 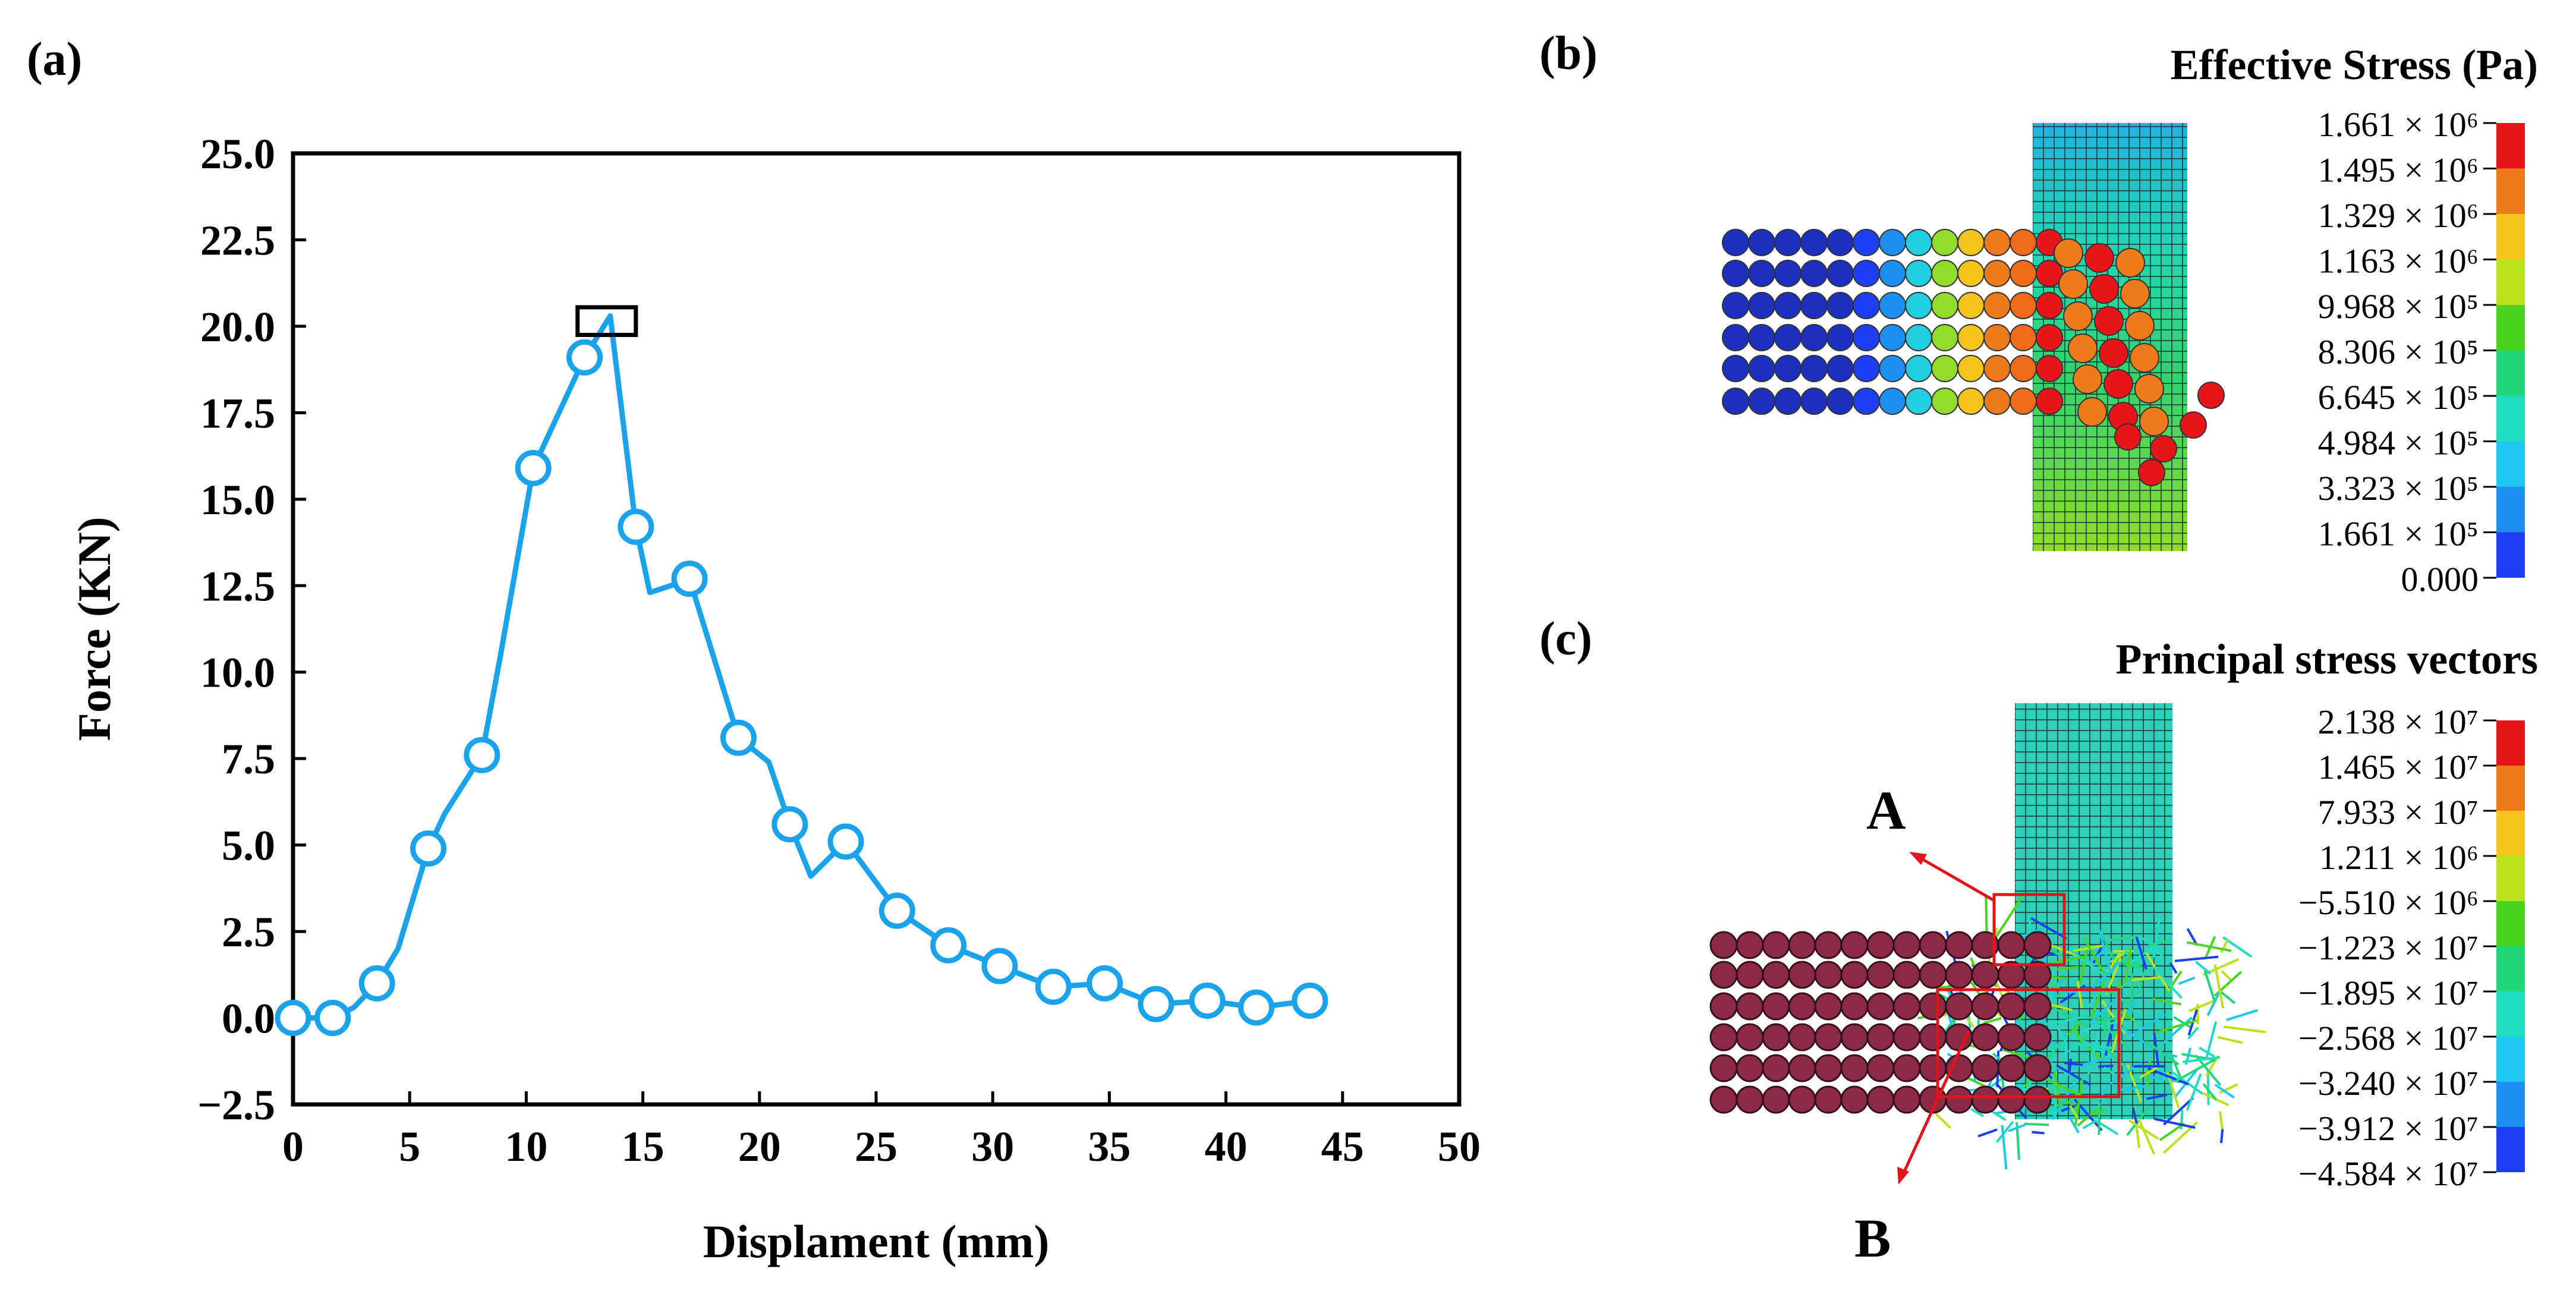 I want to click on x-tick-label: 45, so click(x=1343, y=1146).